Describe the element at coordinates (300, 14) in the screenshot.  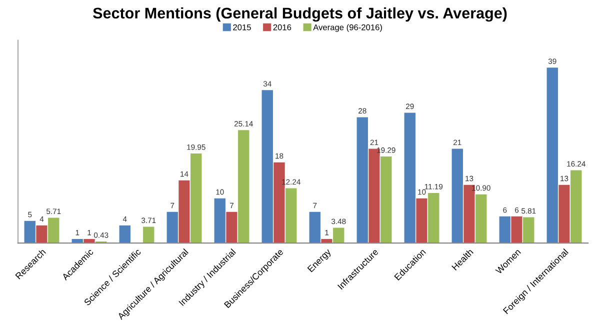
I see `chart-title: Sector Mentions (General Budgets of Jaitley vs. Average)` at that location.